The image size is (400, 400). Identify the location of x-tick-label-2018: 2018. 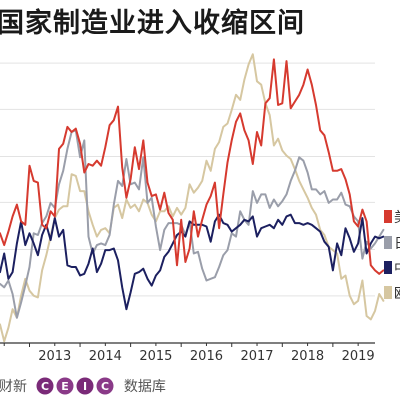
(307, 356).